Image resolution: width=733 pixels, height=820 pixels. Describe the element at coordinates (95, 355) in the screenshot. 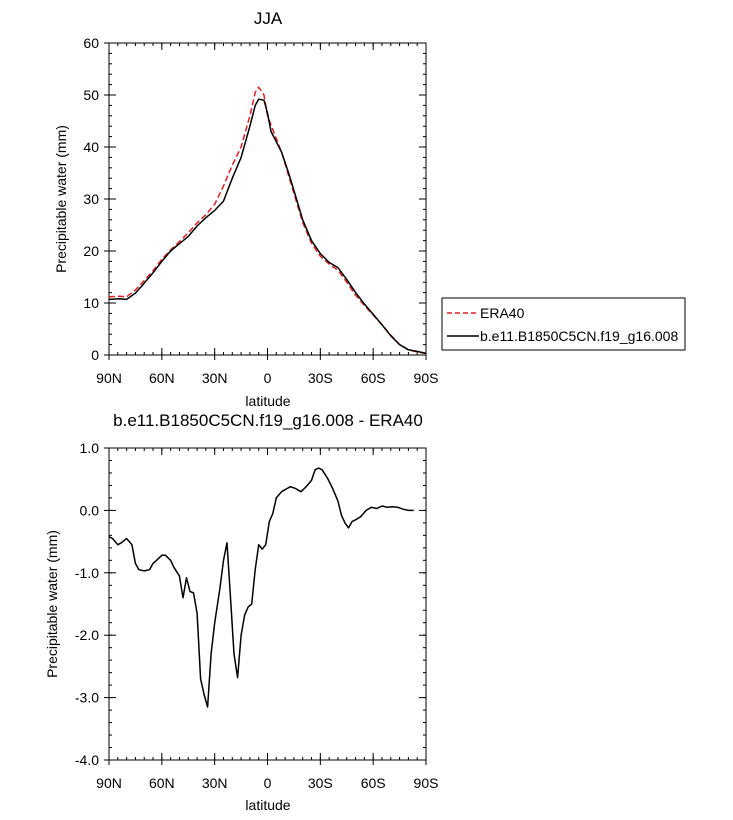

I see `y-tick-label: 0` at that location.